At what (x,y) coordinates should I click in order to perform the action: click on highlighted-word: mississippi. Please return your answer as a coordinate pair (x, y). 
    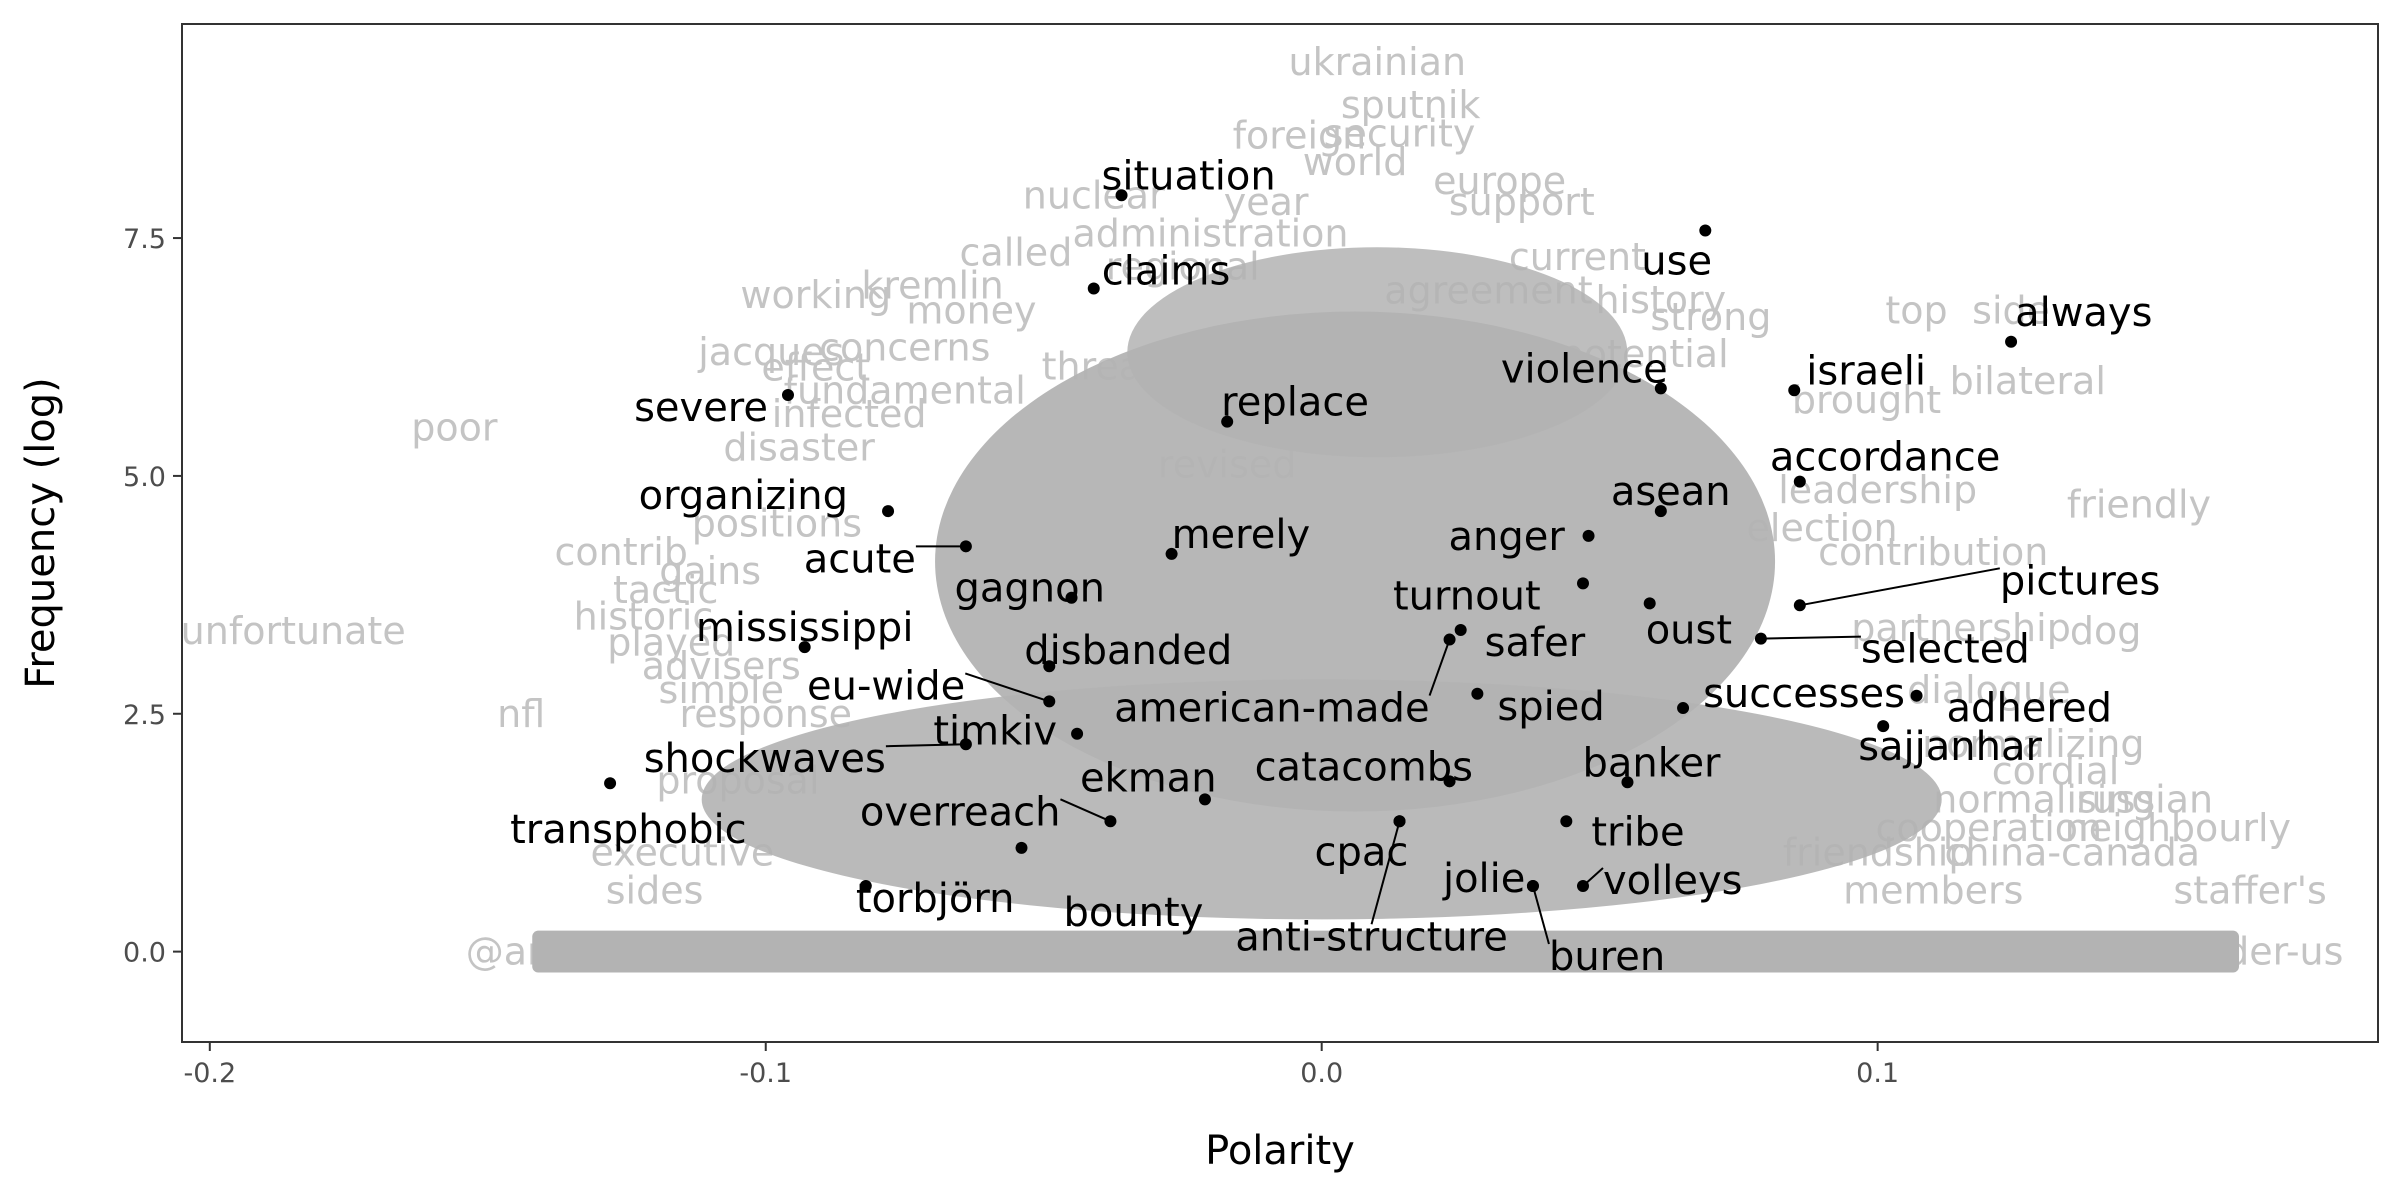
    Looking at the image, I should click on (805, 628).